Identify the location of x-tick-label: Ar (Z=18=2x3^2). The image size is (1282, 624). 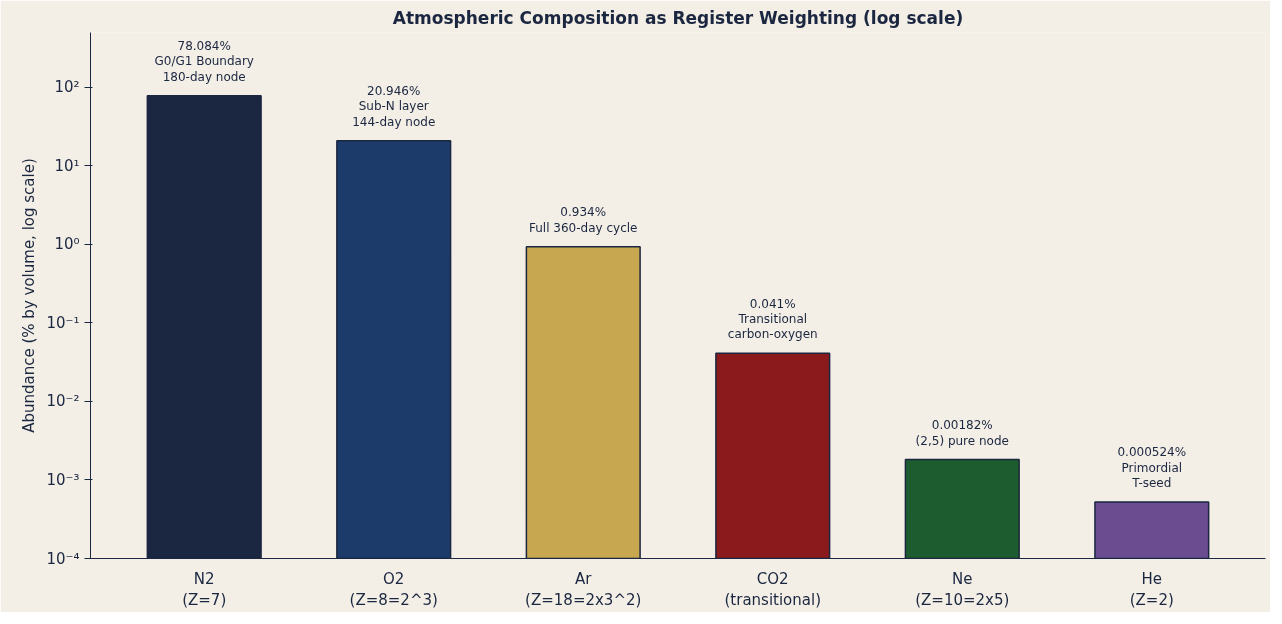
(583, 589).